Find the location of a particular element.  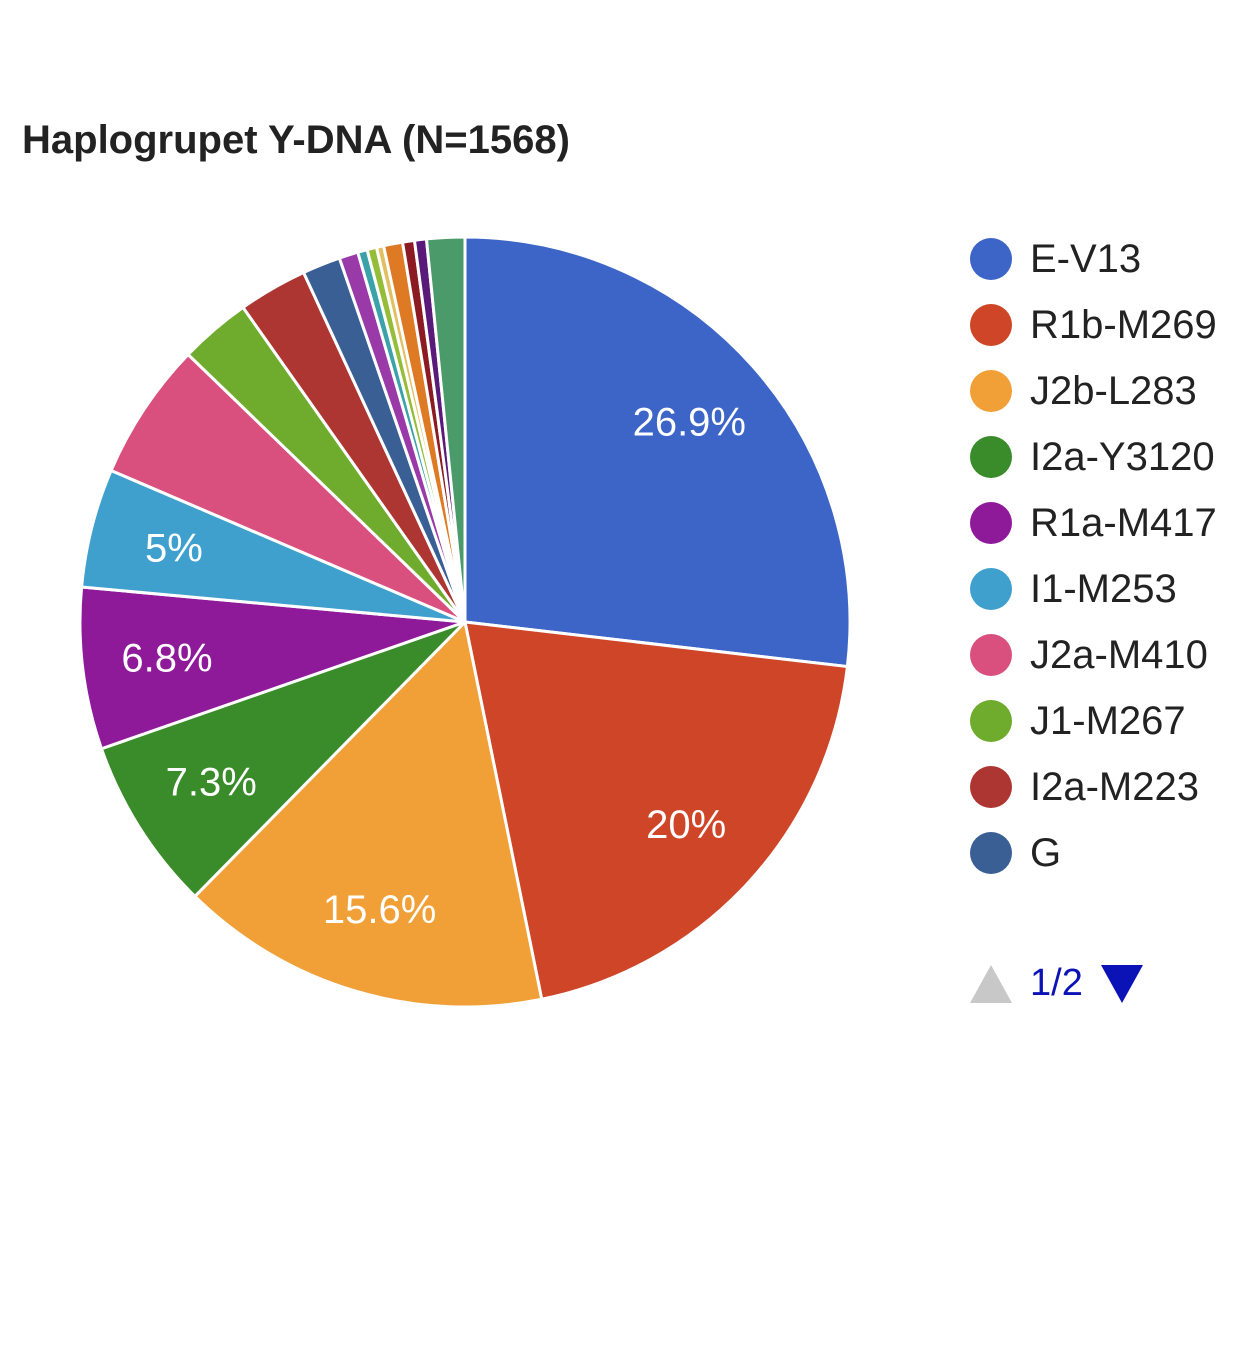

legend-label: J2b-L283 is located at coordinates (1113, 390).